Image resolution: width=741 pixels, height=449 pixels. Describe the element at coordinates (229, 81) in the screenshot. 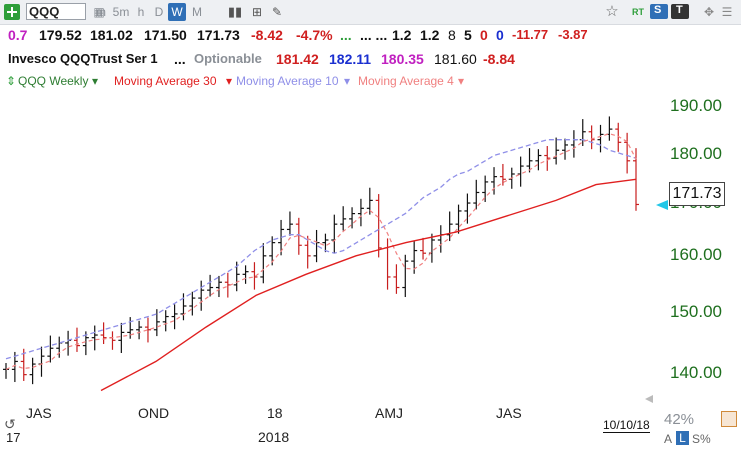

I see `legend-ma30-dropdown-icon: ▾` at that location.